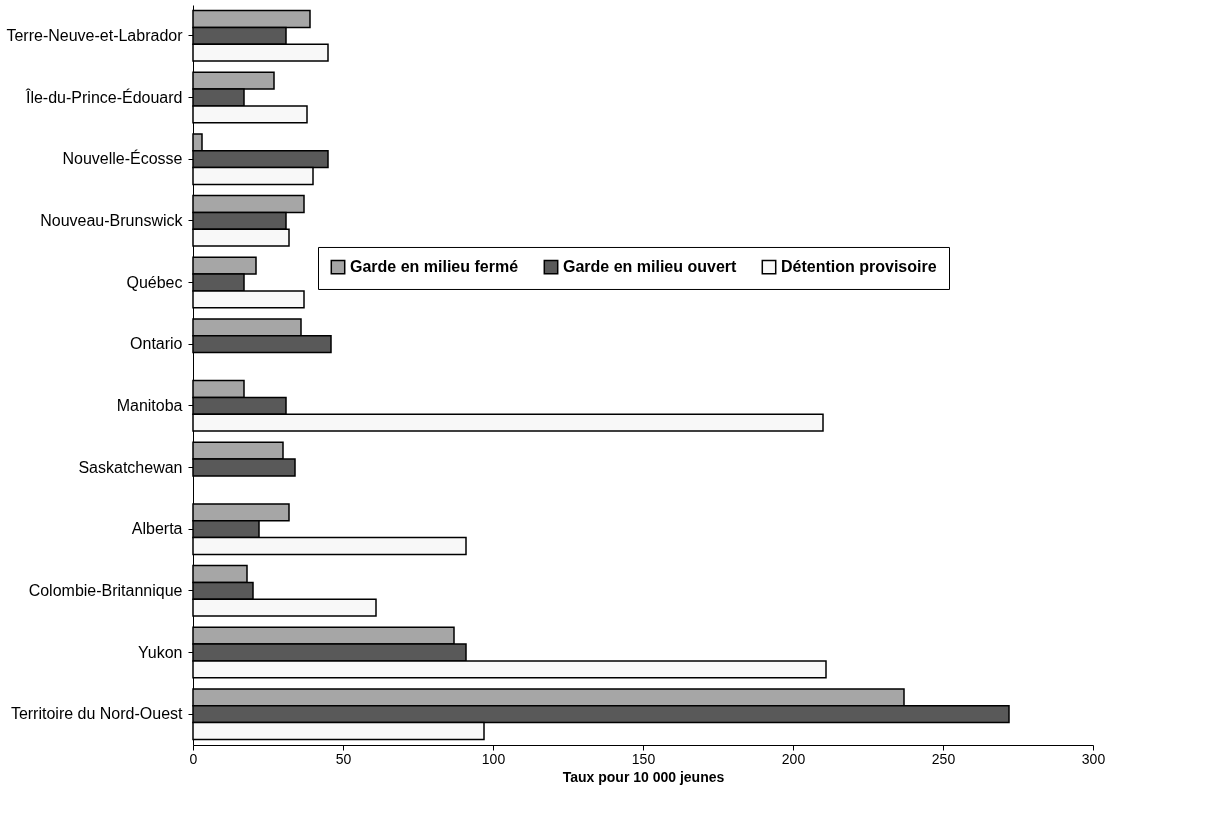 This screenshot has height=835, width=1231. I want to click on y-tick-label: Île-du-Prince-Édouard, so click(103, 96).